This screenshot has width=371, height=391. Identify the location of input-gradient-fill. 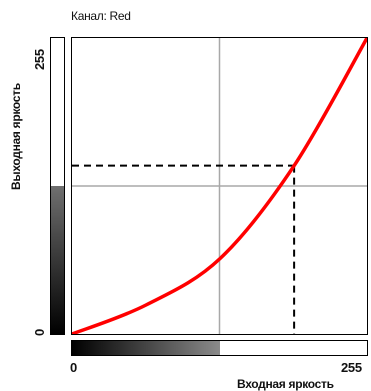
(146, 348).